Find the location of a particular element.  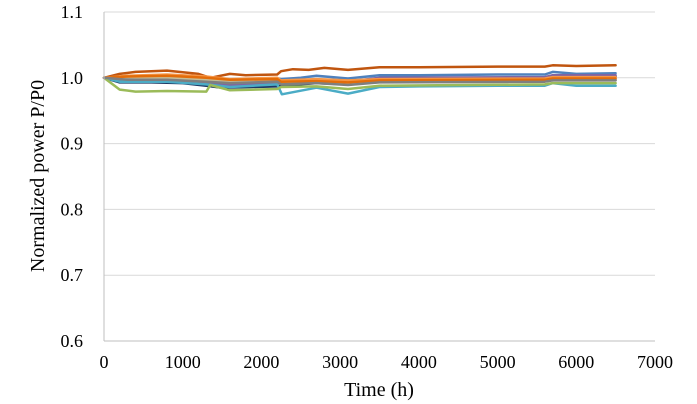

x-tick-label: 1000 is located at coordinates (183, 362).